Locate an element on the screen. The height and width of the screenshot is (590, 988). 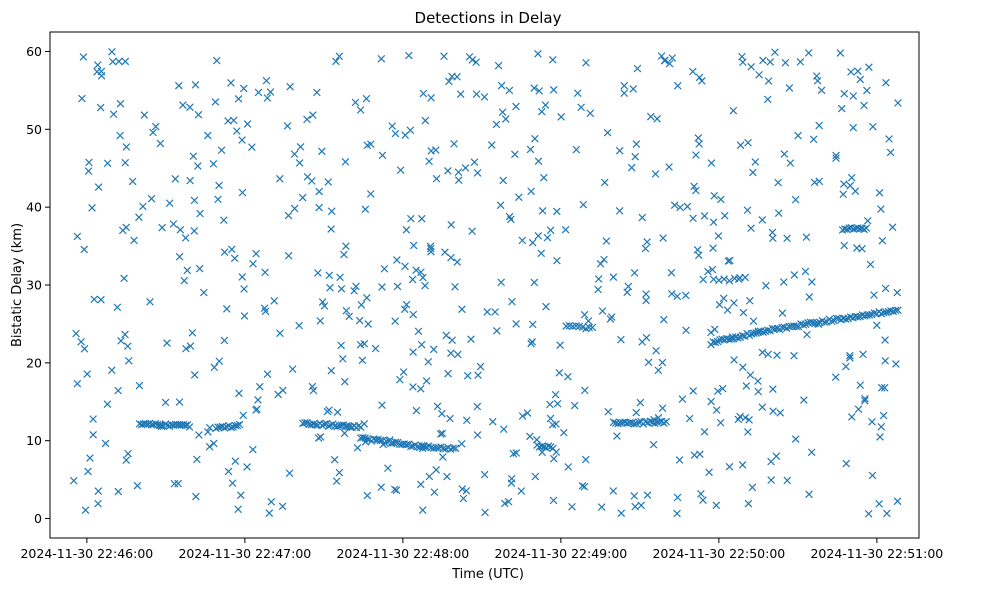
y-tick-label: 20 is located at coordinates (34, 362).